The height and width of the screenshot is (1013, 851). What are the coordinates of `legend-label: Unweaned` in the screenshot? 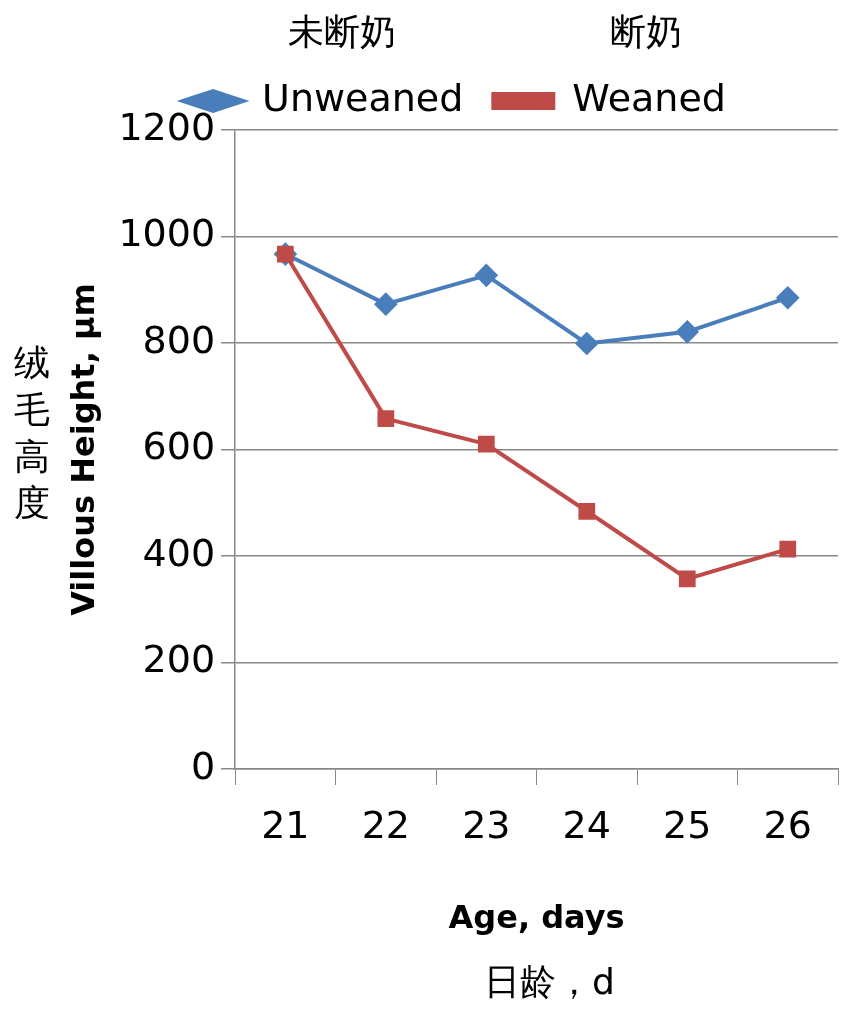 It's located at (363, 97).